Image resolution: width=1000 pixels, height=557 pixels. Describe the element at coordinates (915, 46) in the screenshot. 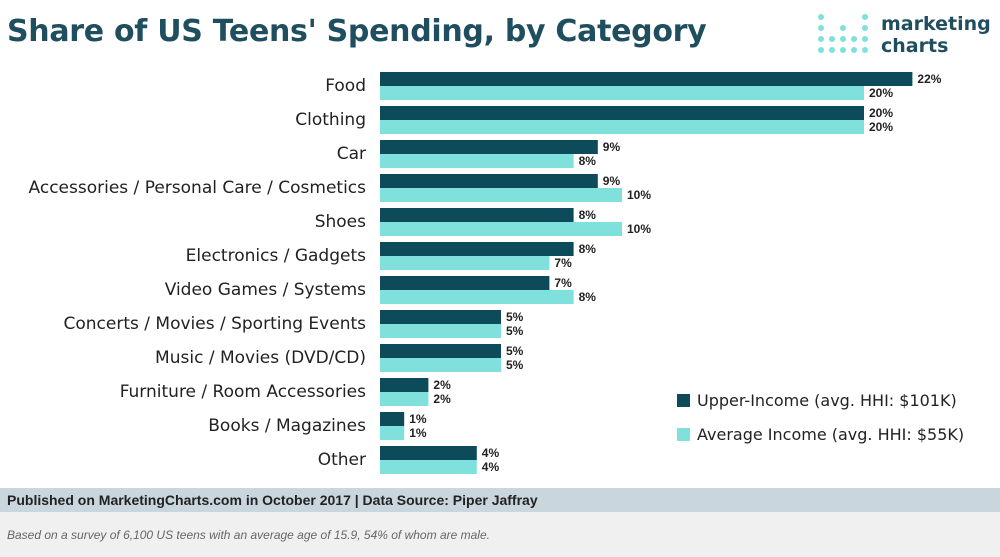

I see `logo-line-2: charts` at that location.